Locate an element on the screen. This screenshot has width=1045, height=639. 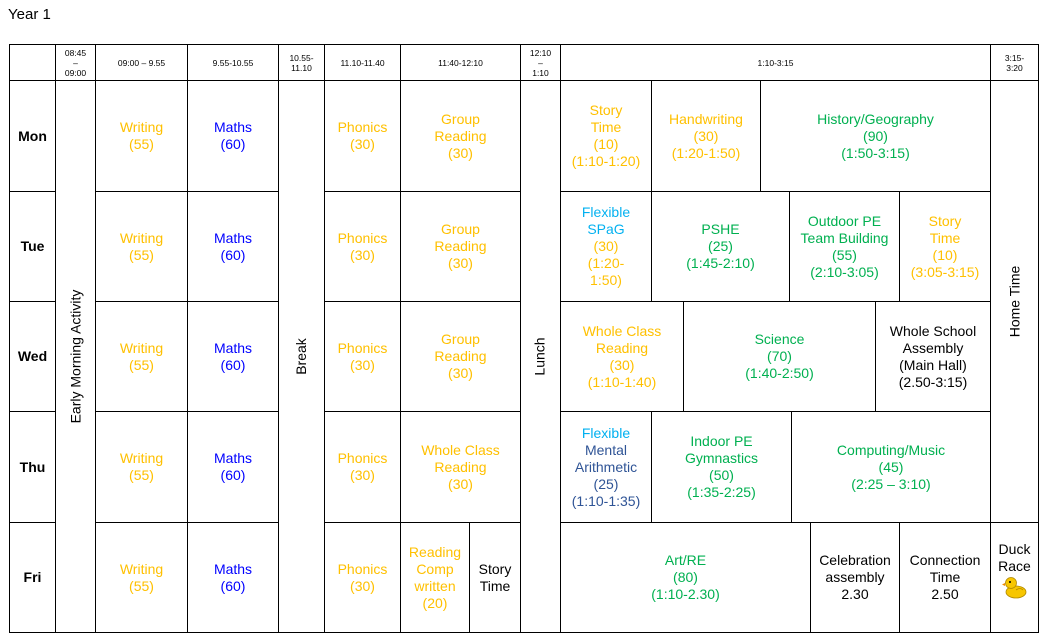
thu-writing: Writing (55) is located at coordinates (141, 467).